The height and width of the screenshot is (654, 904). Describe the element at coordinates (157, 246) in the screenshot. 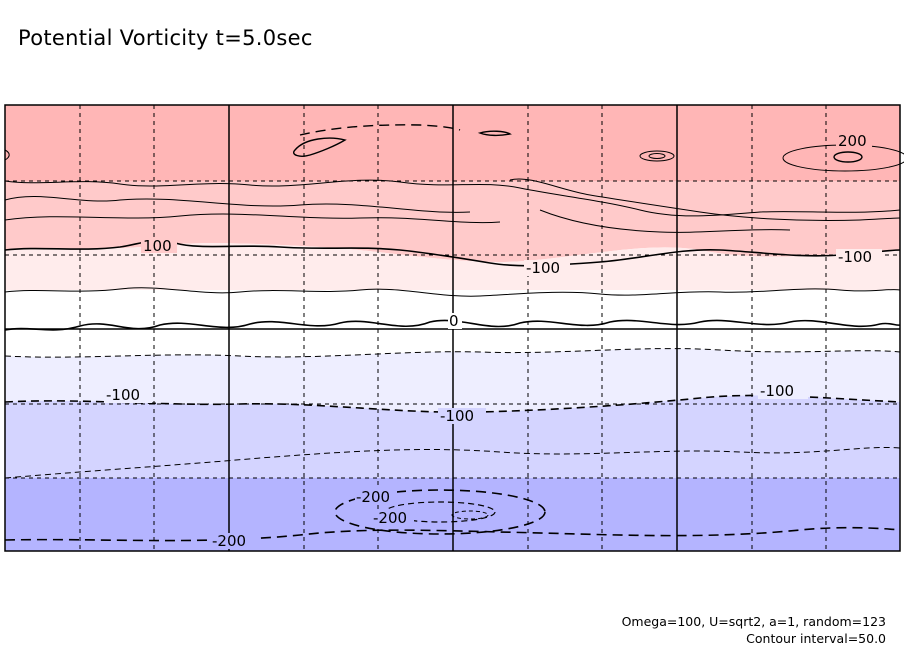

I see `contour-label-100-left: 100` at that location.